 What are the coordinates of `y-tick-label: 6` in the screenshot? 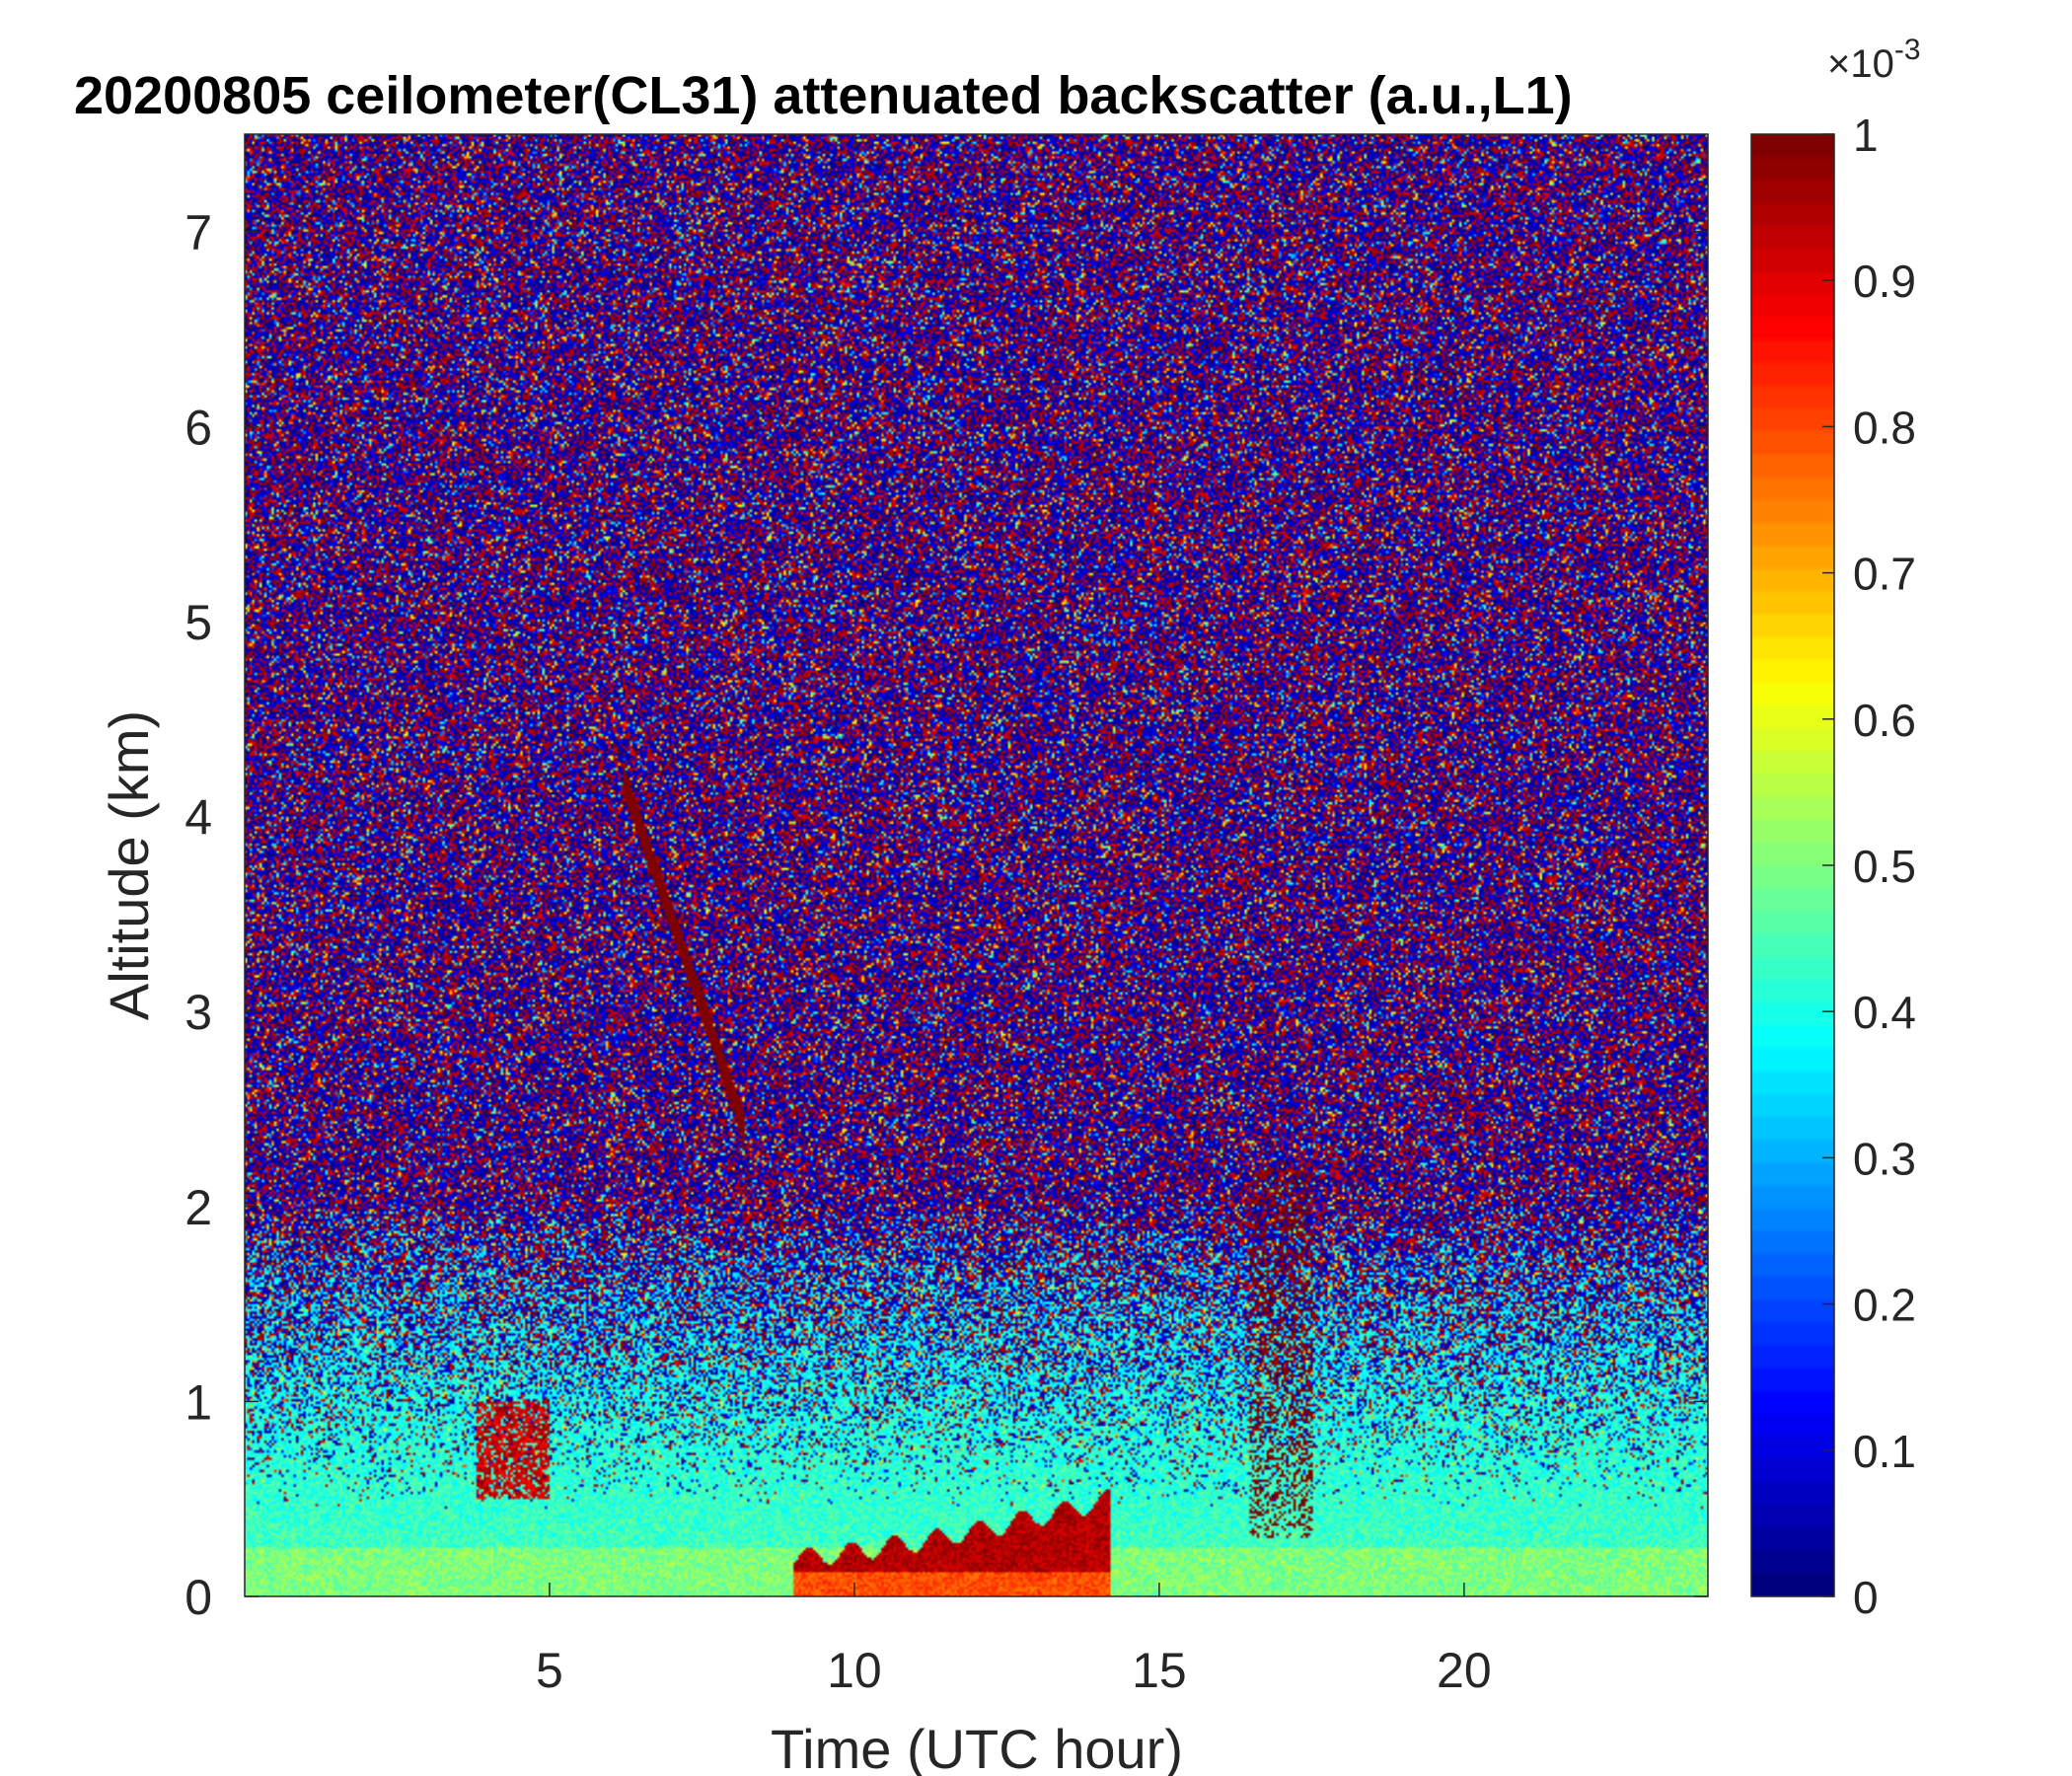 It's located at (199, 428).